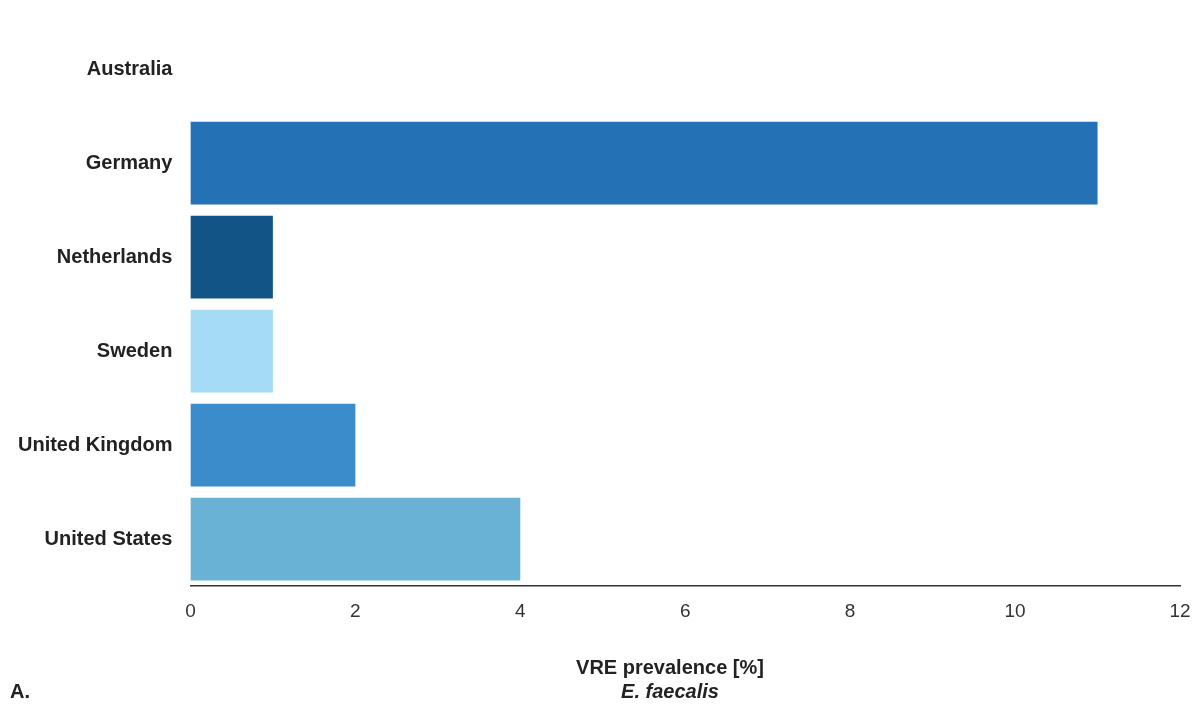 This screenshot has height=709, width=1202. Describe the element at coordinates (129, 161) in the screenshot. I see `y-tick-label: Germany` at that location.